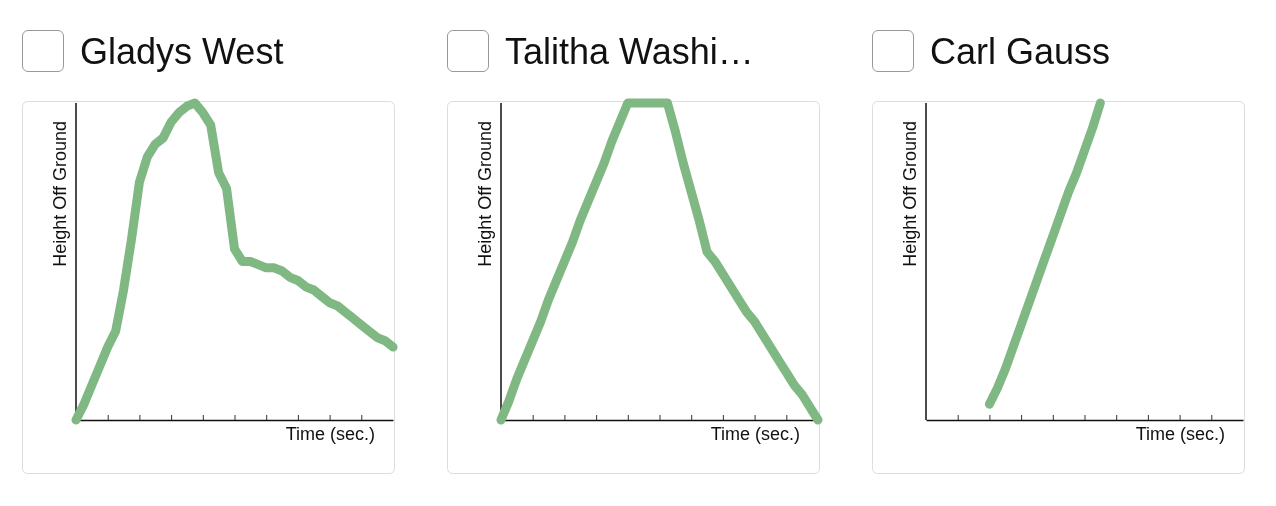 This screenshot has height=506, width=1276. Describe the element at coordinates (182, 52) in the screenshot. I see `chart-title: Gladys West` at that location.